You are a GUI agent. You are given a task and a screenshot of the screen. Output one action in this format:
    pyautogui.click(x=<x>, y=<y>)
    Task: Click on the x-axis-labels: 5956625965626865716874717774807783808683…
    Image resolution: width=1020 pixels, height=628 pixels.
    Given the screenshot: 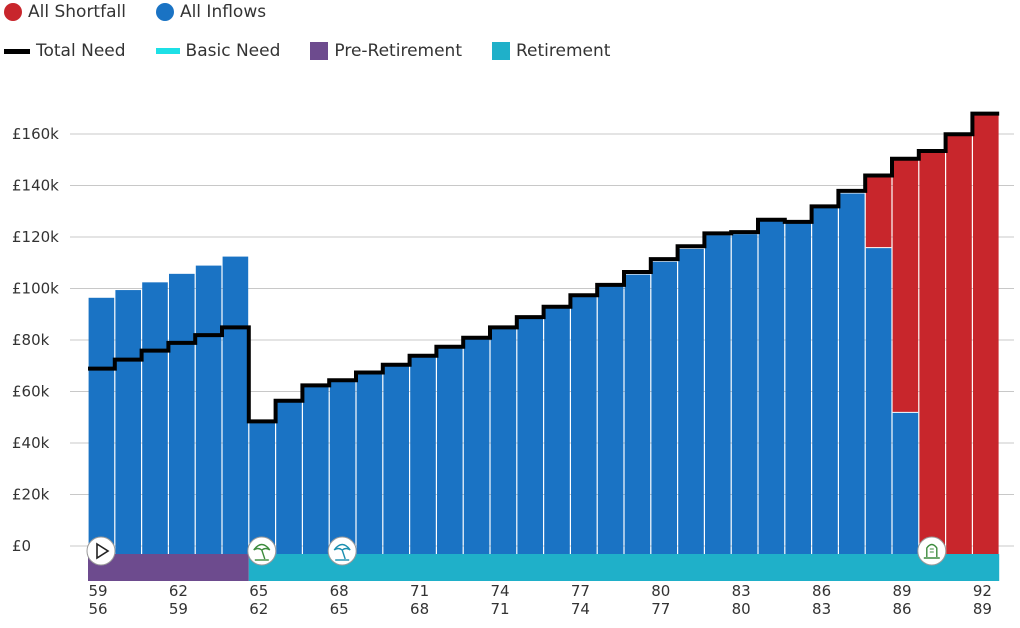 What is the action you would take?
    pyautogui.click(x=539, y=600)
    